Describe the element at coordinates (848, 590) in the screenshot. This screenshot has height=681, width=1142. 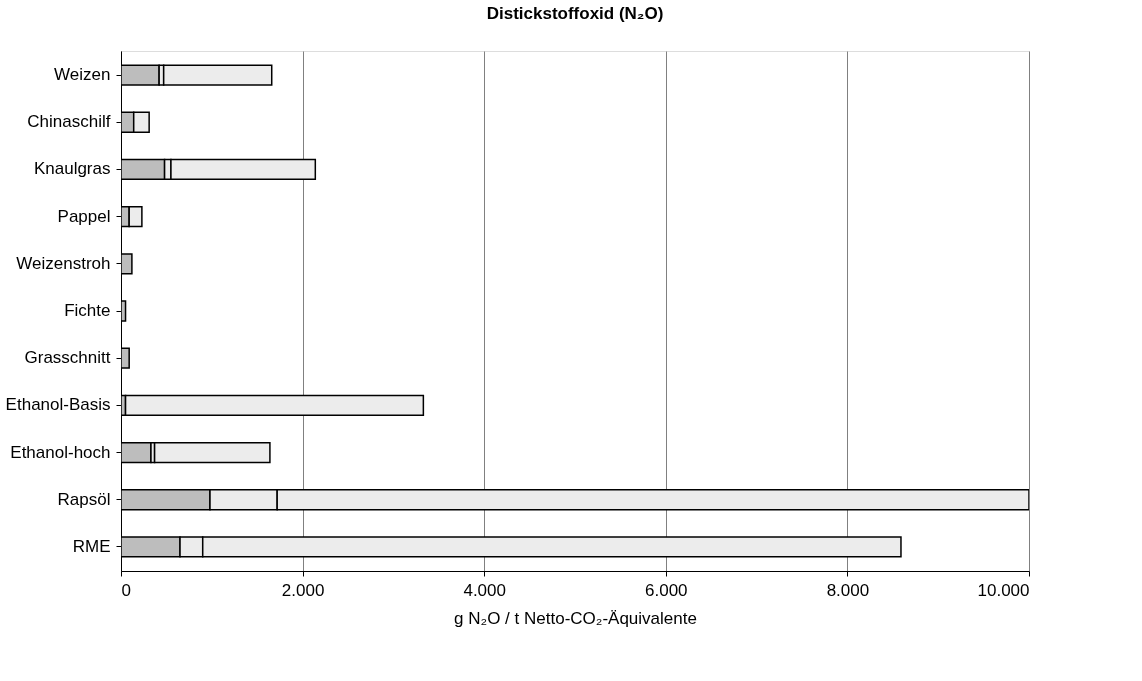
I see `x-tick-label: 8.000` at that location.